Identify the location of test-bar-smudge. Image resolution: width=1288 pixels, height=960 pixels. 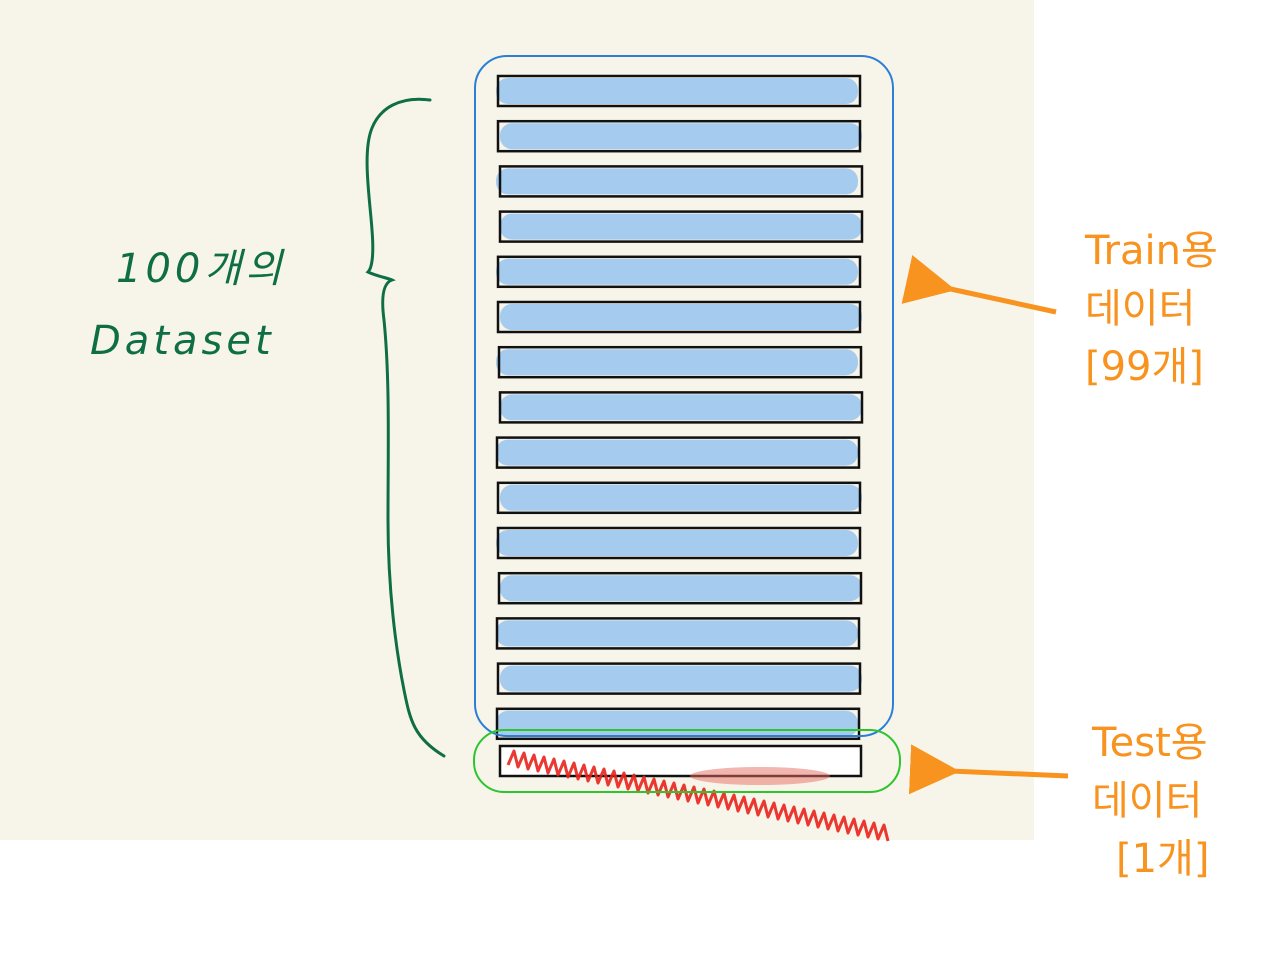
(760, 776).